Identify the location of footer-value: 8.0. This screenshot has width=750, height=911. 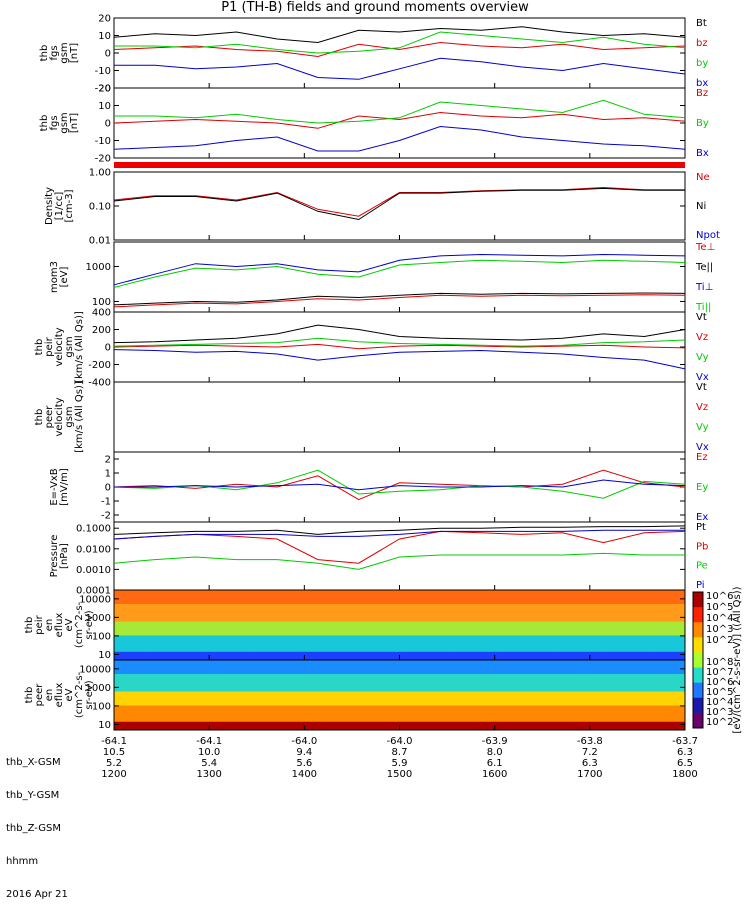
(495, 752).